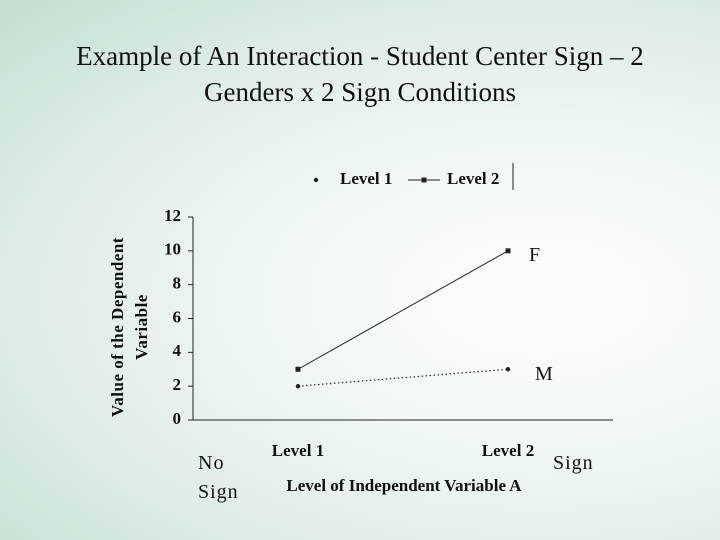 The width and height of the screenshot is (720, 540). I want to click on y-tick-label: 2, so click(177, 384).